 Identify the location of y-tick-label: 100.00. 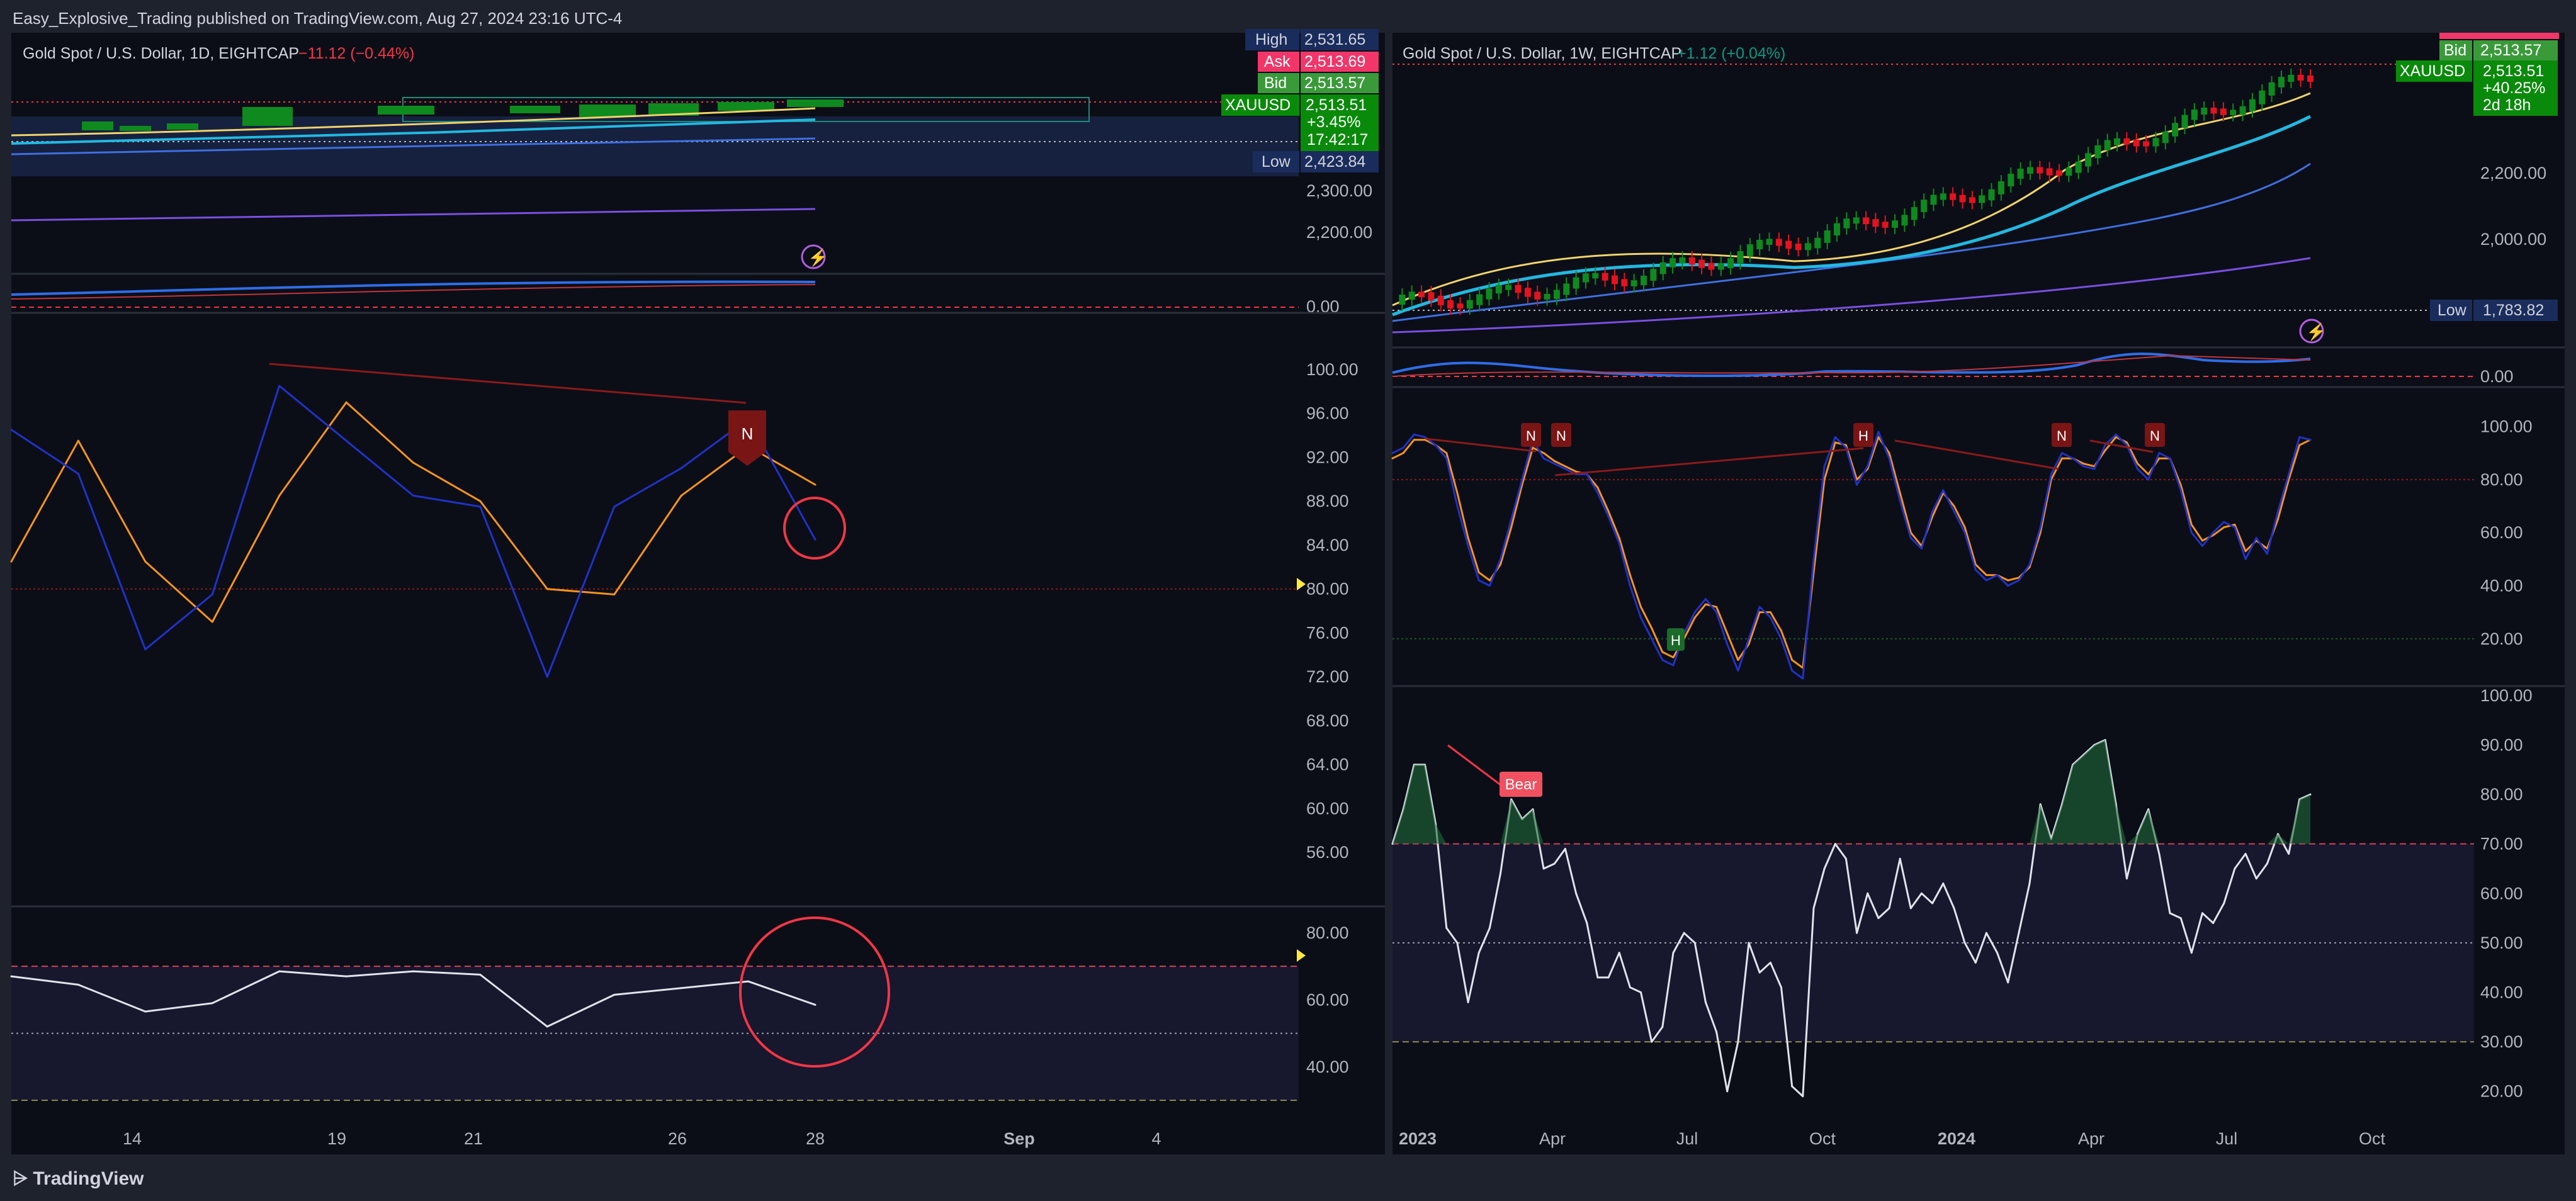
(1332, 369).